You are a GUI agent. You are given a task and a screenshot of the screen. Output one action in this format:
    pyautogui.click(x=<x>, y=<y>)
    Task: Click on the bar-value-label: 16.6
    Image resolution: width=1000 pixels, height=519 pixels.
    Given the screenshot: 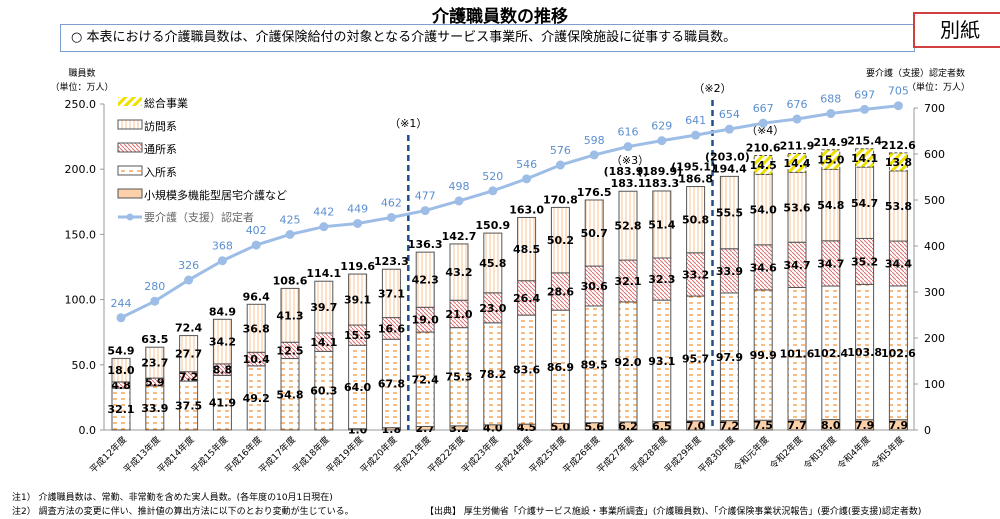 What is the action you would take?
    pyautogui.click(x=391, y=328)
    